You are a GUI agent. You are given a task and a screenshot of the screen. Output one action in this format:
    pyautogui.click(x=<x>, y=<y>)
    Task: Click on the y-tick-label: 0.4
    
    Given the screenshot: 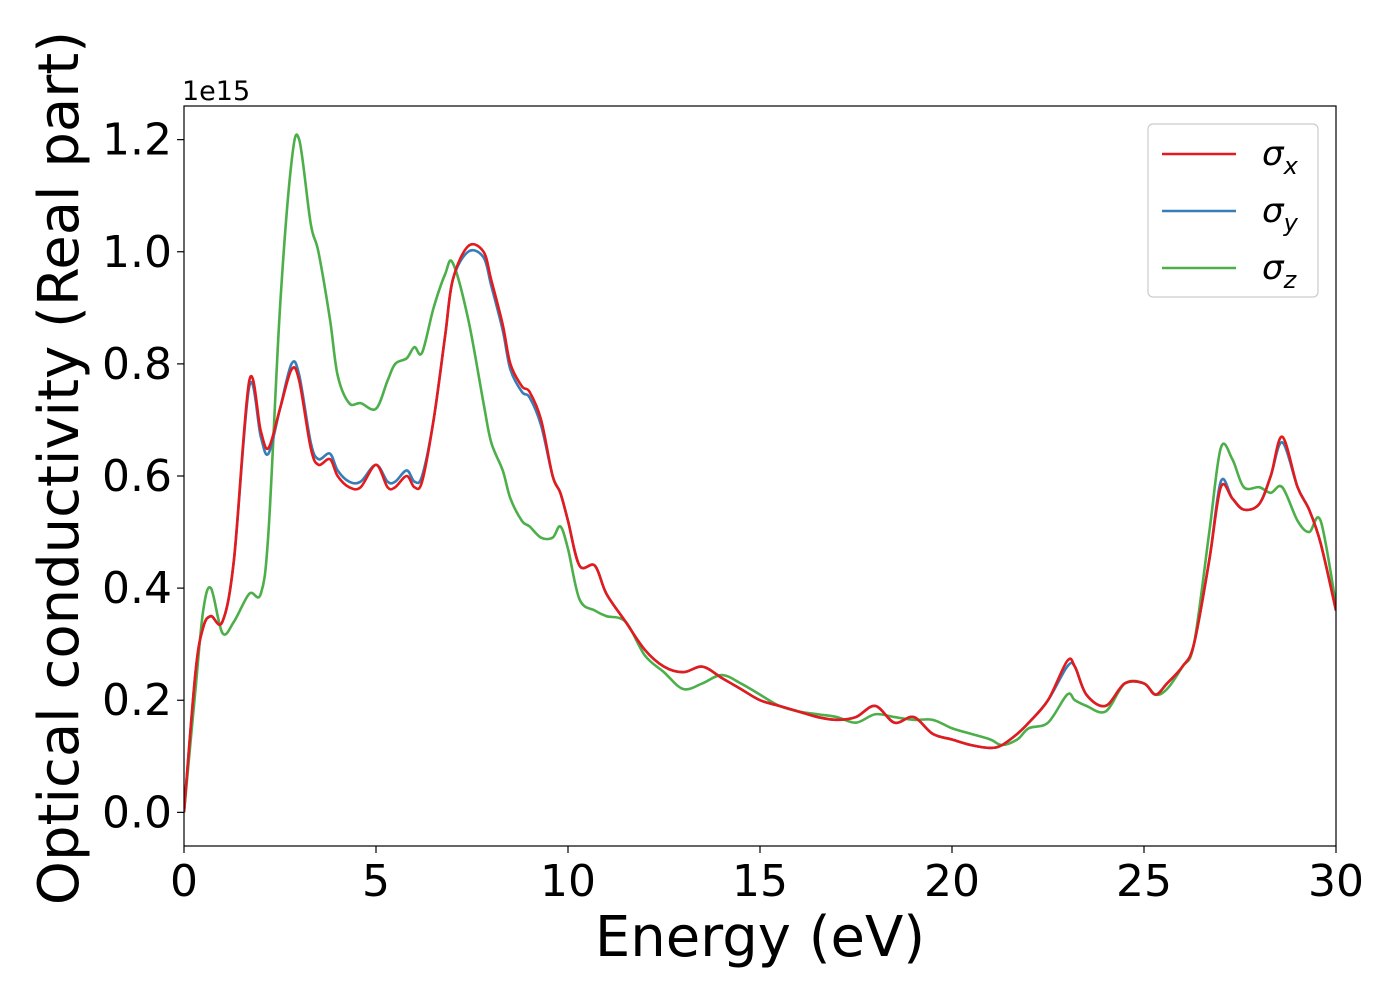 What is the action you would take?
    pyautogui.click(x=137, y=588)
    